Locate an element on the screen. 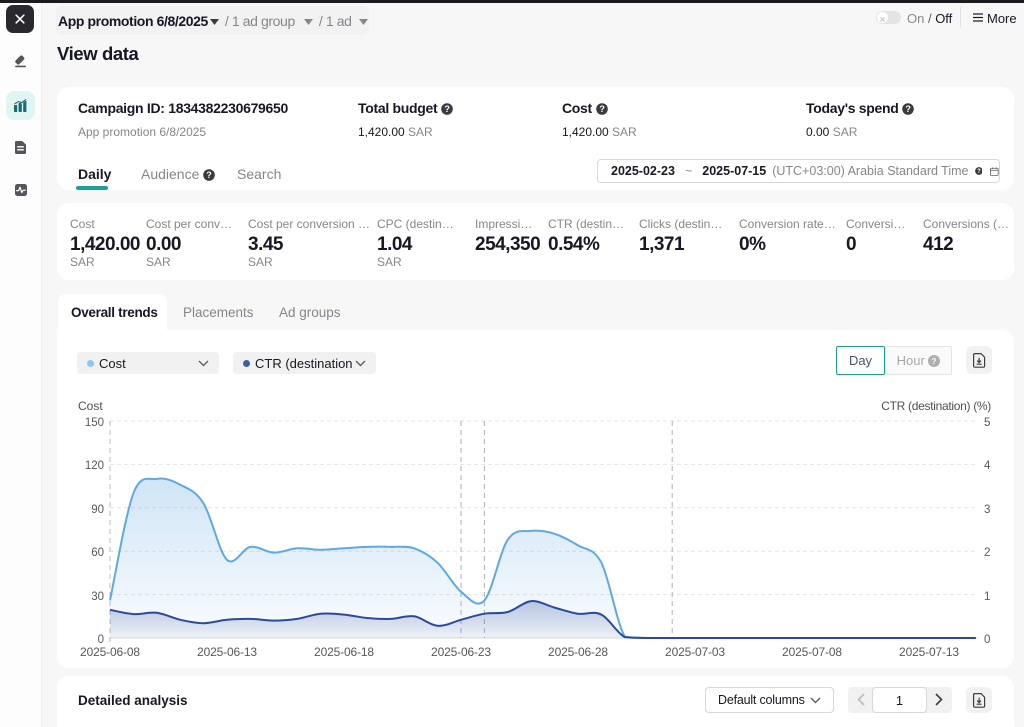 This screenshot has width=1024, height=727. svg-text: 2 is located at coordinates (987, 553).